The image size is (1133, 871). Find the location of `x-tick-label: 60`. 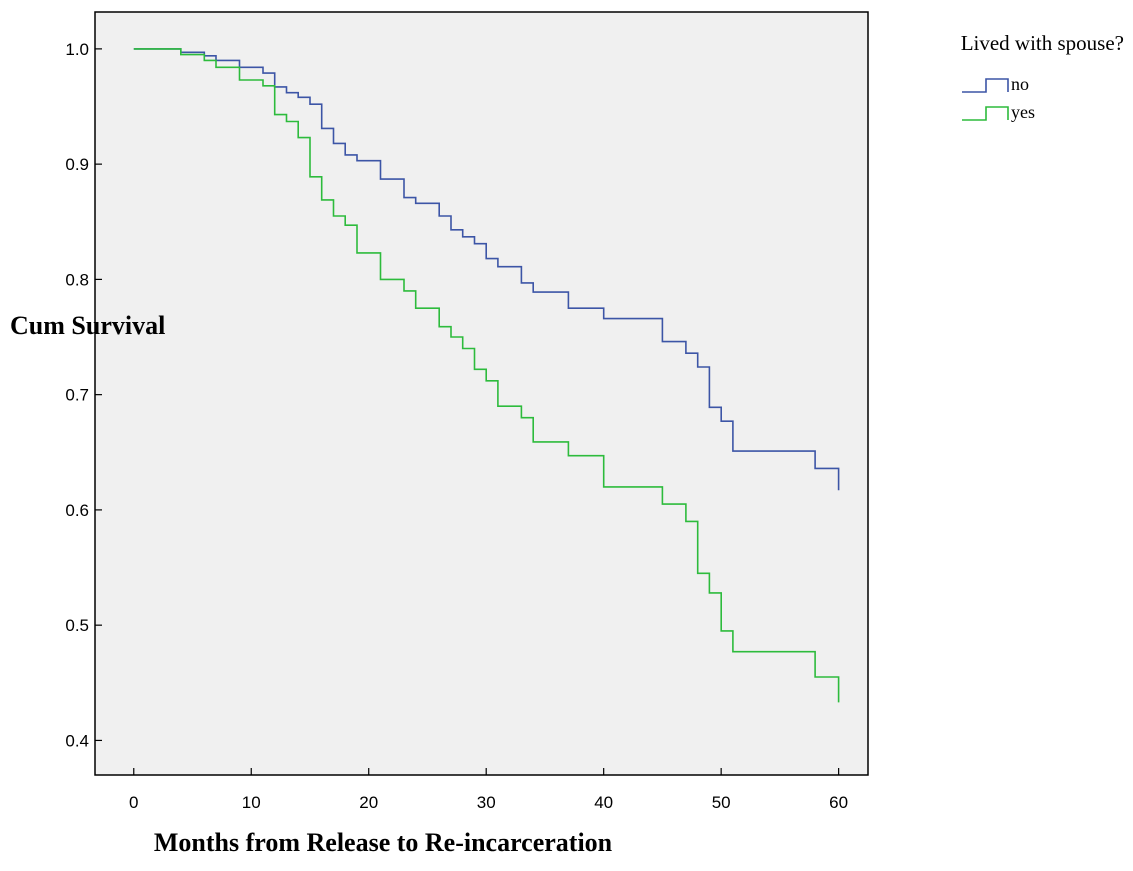

x-tick-label: 60 is located at coordinates (838, 802).